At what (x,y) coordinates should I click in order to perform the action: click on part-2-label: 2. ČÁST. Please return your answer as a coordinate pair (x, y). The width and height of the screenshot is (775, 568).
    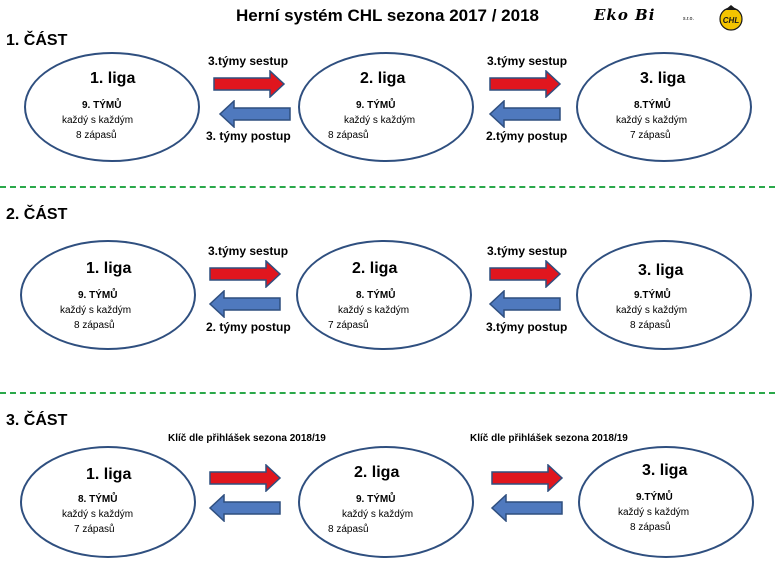
    Looking at the image, I should click on (37, 214).